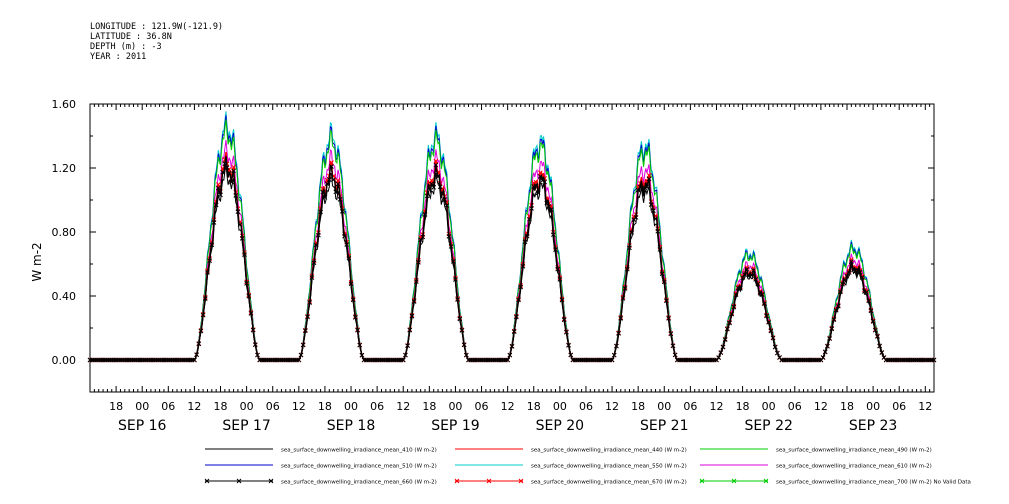 This screenshot has height=504, width=1009. What do you see at coordinates (246, 426) in the screenshot?
I see `x-date-label: SEP 17` at bounding box center [246, 426].